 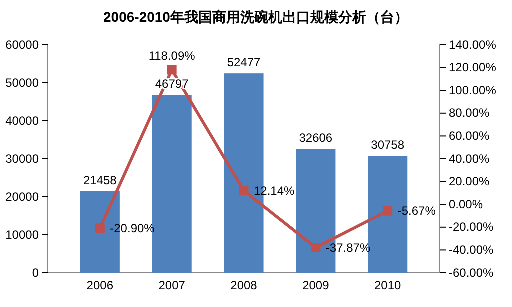 What do you see at coordinates (23, 121) in the screenshot?
I see `y-tick-label: 40000` at bounding box center [23, 121].